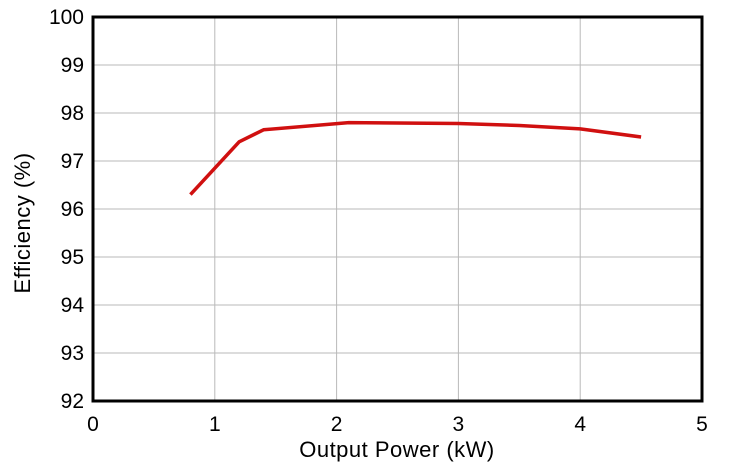 This screenshot has height=472, width=751. Describe the element at coordinates (72, 257) in the screenshot. I see `y-tick-label: 95` at that location.